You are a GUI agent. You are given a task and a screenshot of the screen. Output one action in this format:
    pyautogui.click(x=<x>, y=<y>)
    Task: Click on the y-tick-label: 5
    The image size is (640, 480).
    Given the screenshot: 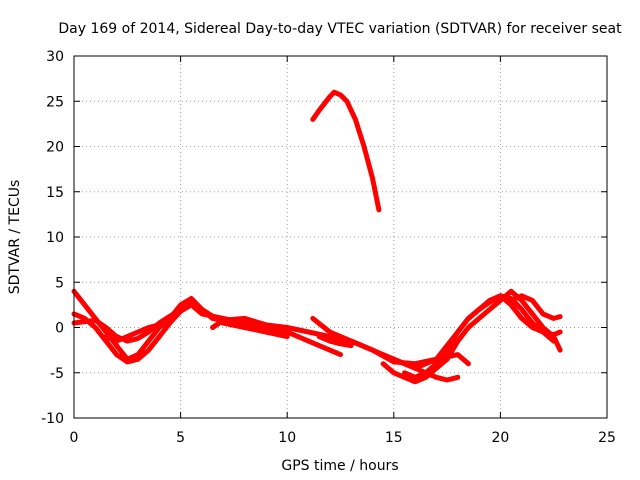 What is the action you would take?
    pyautogui.click(x=59, y=283)
    